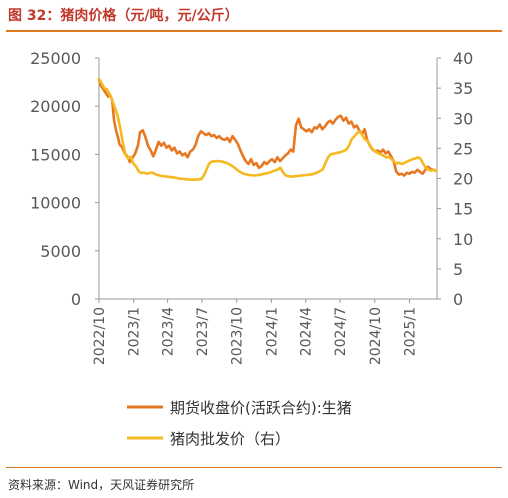  What do you see at coordinates (55, 106) in the screenshot?
I see `left-tick-label: 20000` at bounding box center [55, 106].